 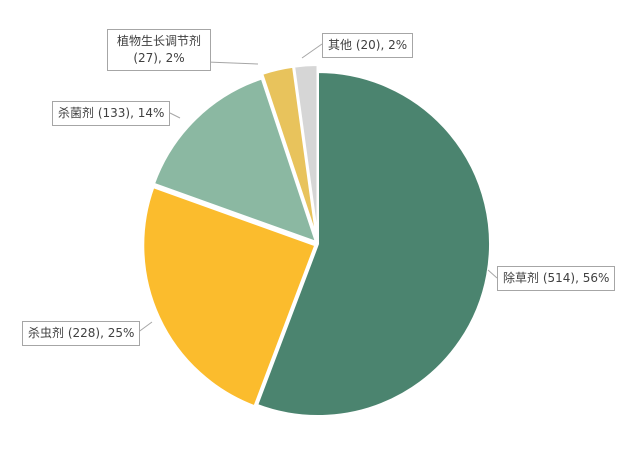 I want to click on data-label: 除草剂 (514), 56%, so click(x=556, y=278).